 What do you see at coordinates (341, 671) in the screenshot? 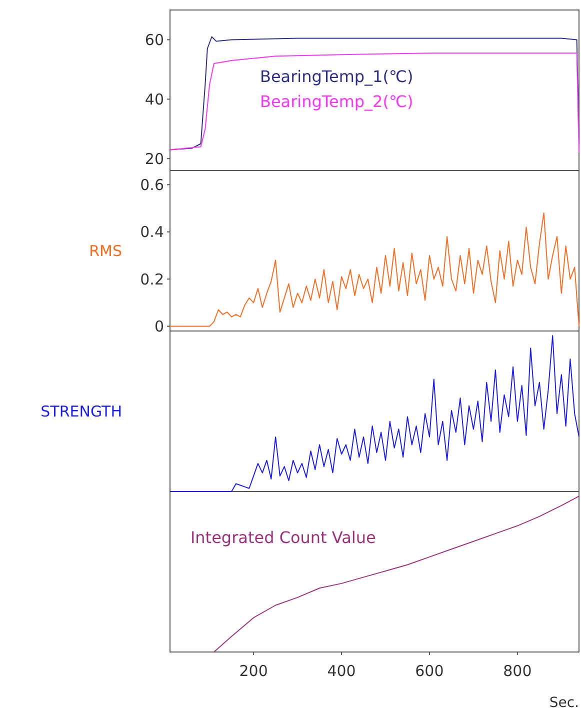
I see `x-tick-label: 400` at bounding box center [341, 671].